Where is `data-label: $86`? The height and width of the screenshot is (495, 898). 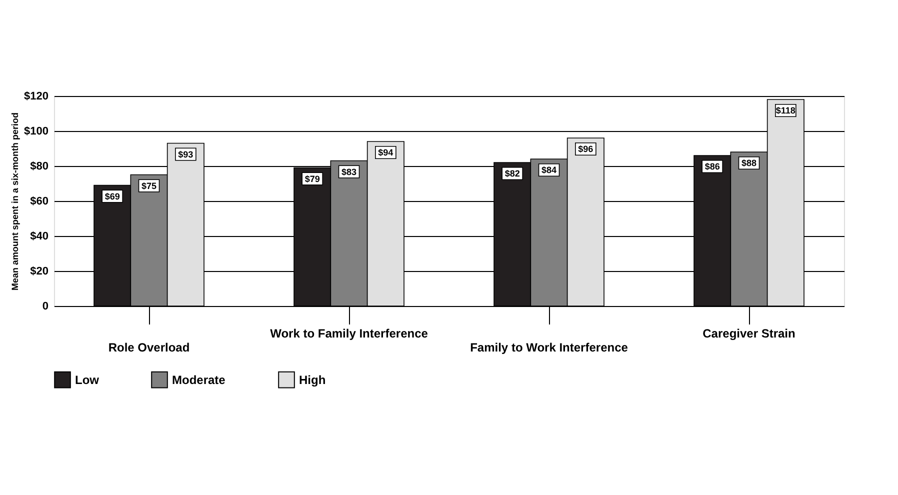
data-label: $86 is located at coordinates (712, 167).